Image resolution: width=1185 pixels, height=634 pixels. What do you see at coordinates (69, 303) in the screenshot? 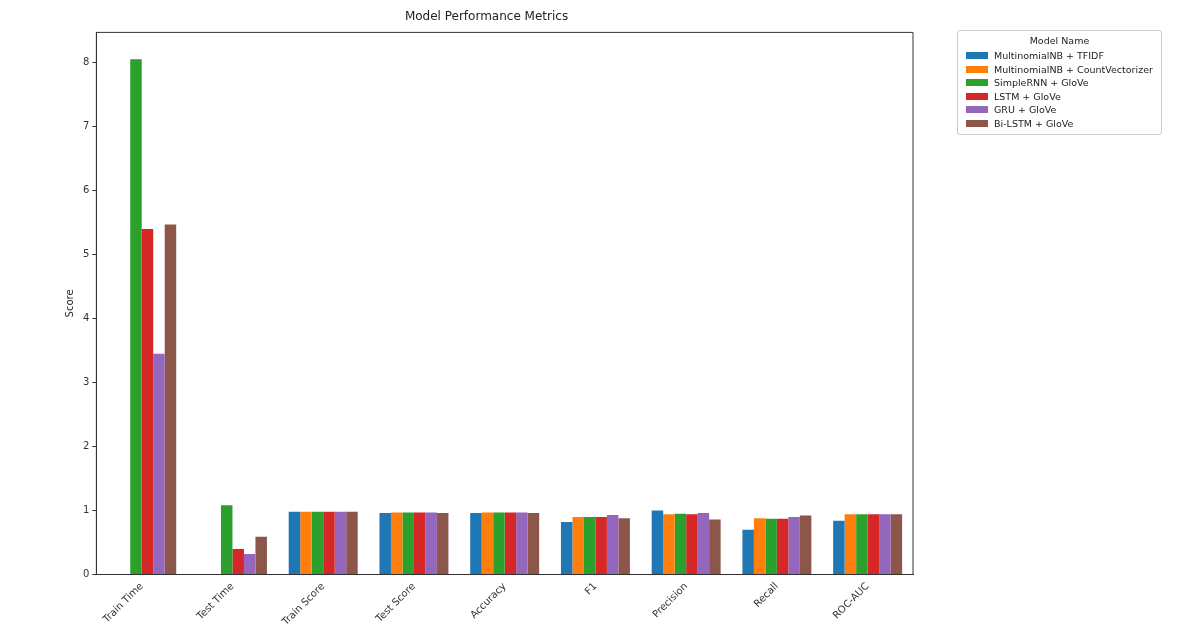
I see `y-axis-title: Score` at bounding box center [69, 303].